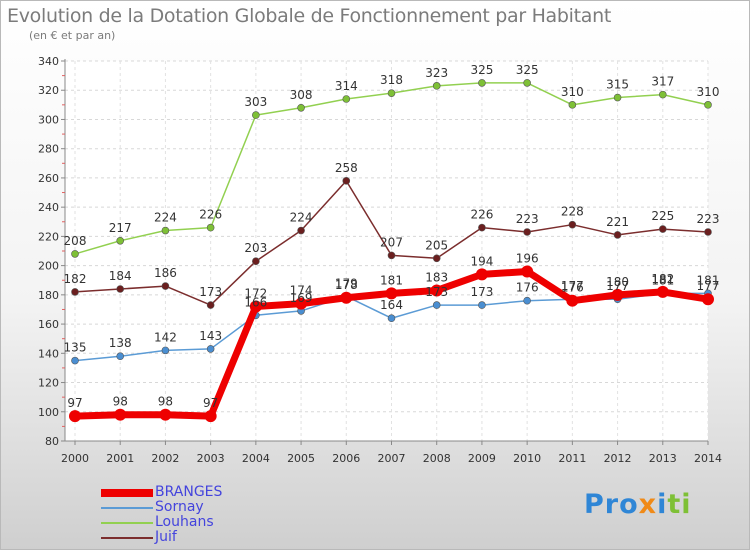  What do you see at coordinates (48, 295) in the screenshot?
I see `y-tick-label: 180` at bounding box center [48, 295].